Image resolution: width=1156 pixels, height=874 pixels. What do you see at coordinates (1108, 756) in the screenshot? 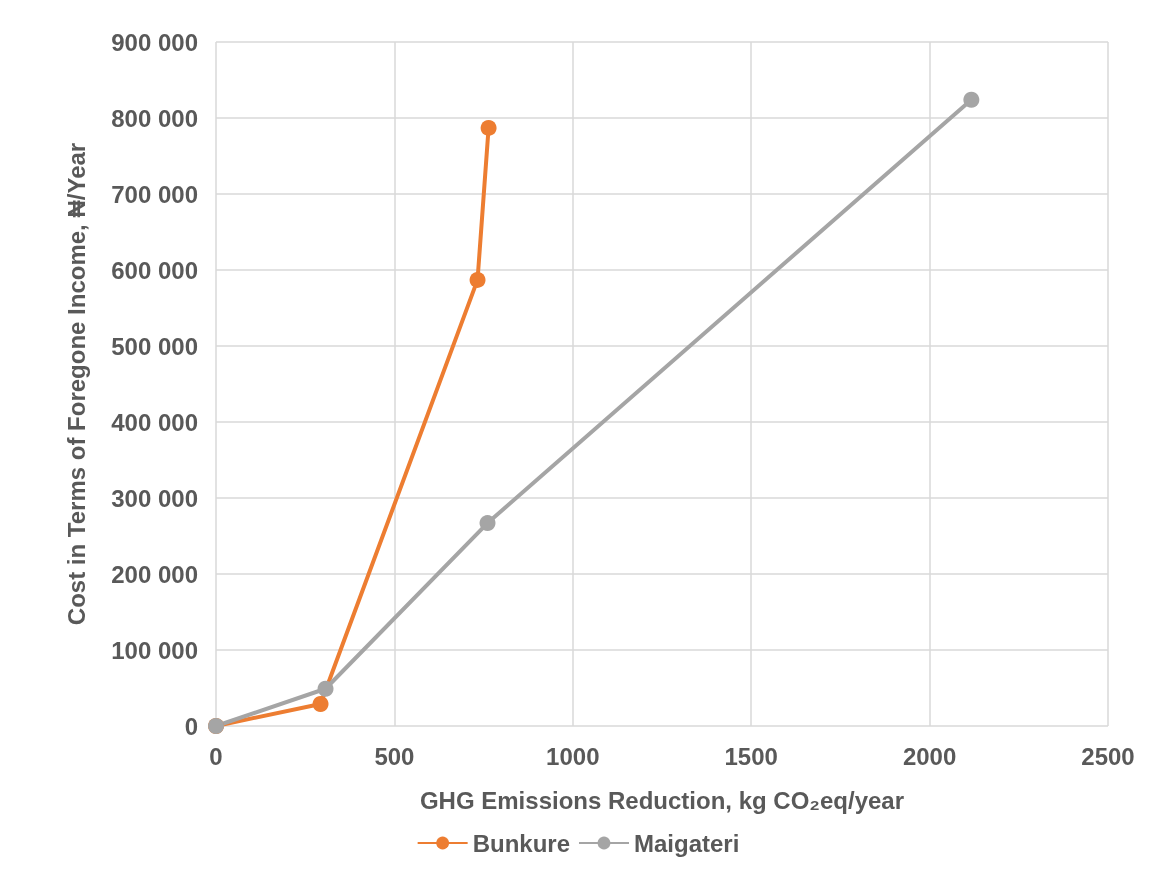
I see `x-tick-label: 2500` at bounding box center [1108, 756].